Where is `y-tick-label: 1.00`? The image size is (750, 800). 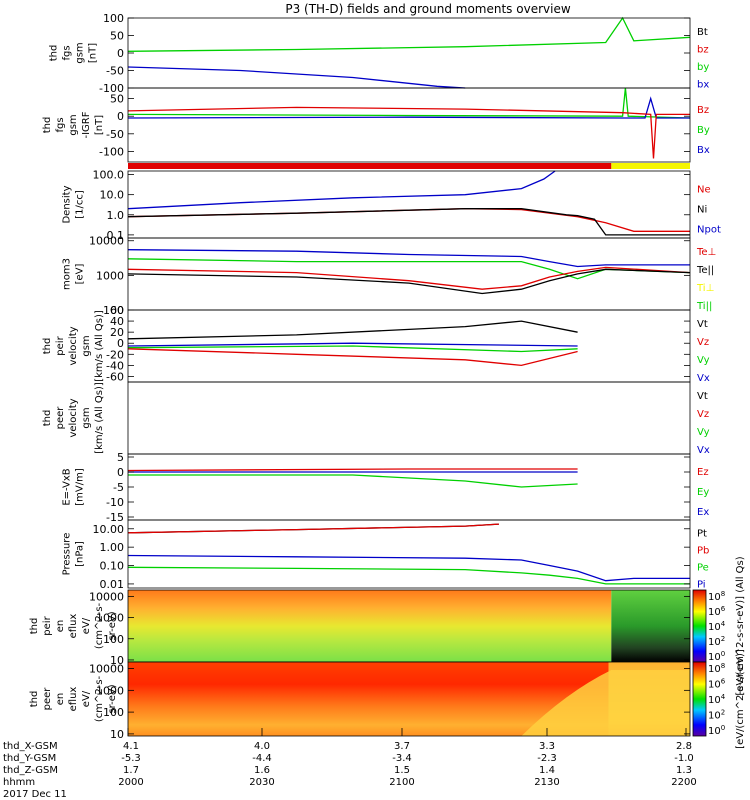 y-tick-label: 1.00 is located at coordinates (112, 547).